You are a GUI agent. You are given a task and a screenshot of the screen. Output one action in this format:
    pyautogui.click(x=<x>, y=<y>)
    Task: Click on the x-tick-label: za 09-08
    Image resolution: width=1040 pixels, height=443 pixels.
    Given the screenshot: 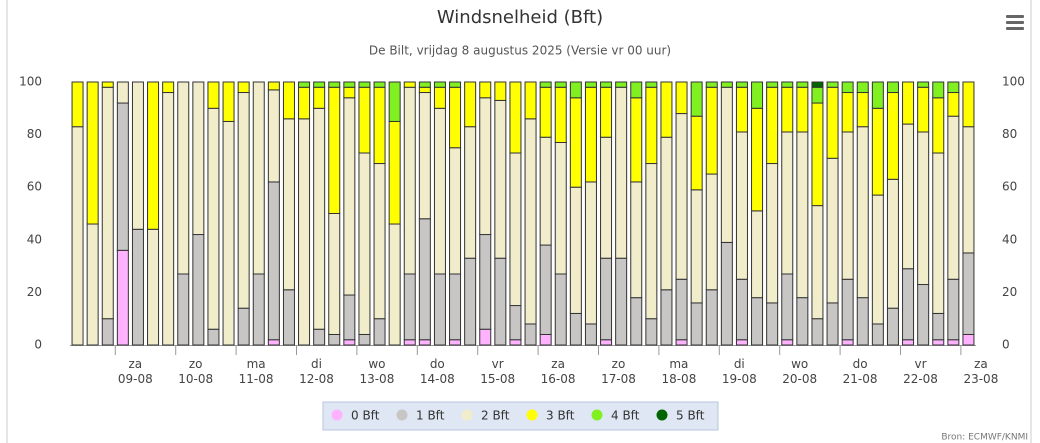 What is the action you would take?
    pyautogui.click(x=135, y=371)
    